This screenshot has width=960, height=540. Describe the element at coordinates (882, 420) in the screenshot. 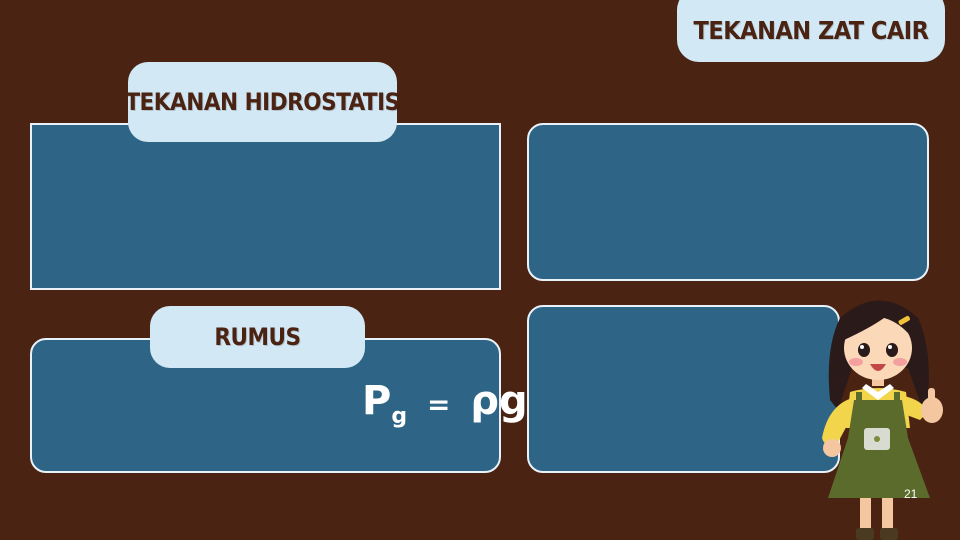

I see `girl-thumbs-up-illustration` at that location.